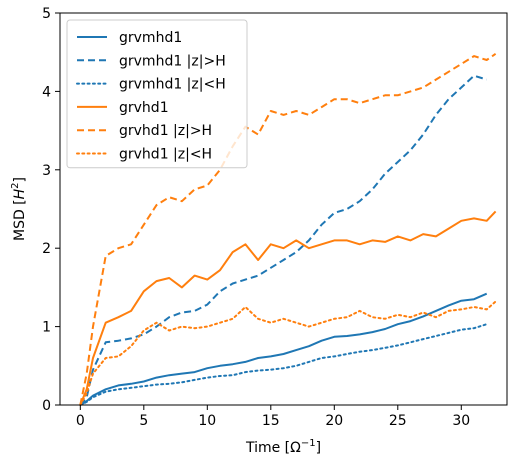  What do you see at coordinates (283, 447) in the screenshot?
I see `x-axis-label: Time [Ω−1]` at bounding box center [283, 447].